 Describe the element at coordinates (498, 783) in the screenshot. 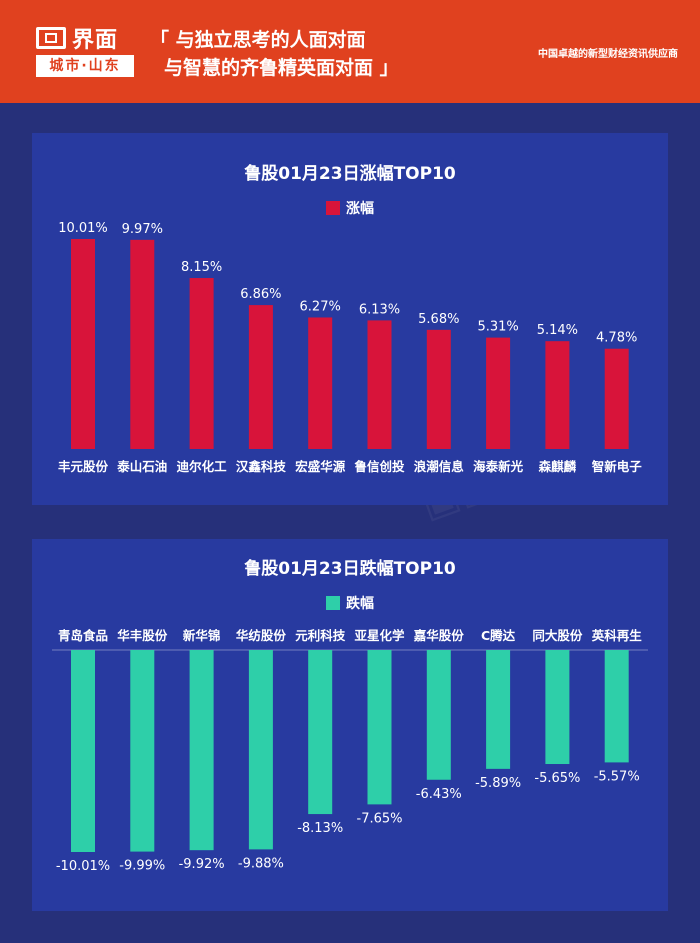

I see `data-label: -5.89%` at that location.